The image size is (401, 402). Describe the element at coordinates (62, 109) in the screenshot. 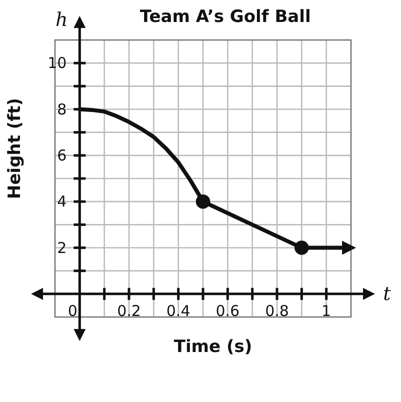

I see `y-tick-label: 8` at that location.